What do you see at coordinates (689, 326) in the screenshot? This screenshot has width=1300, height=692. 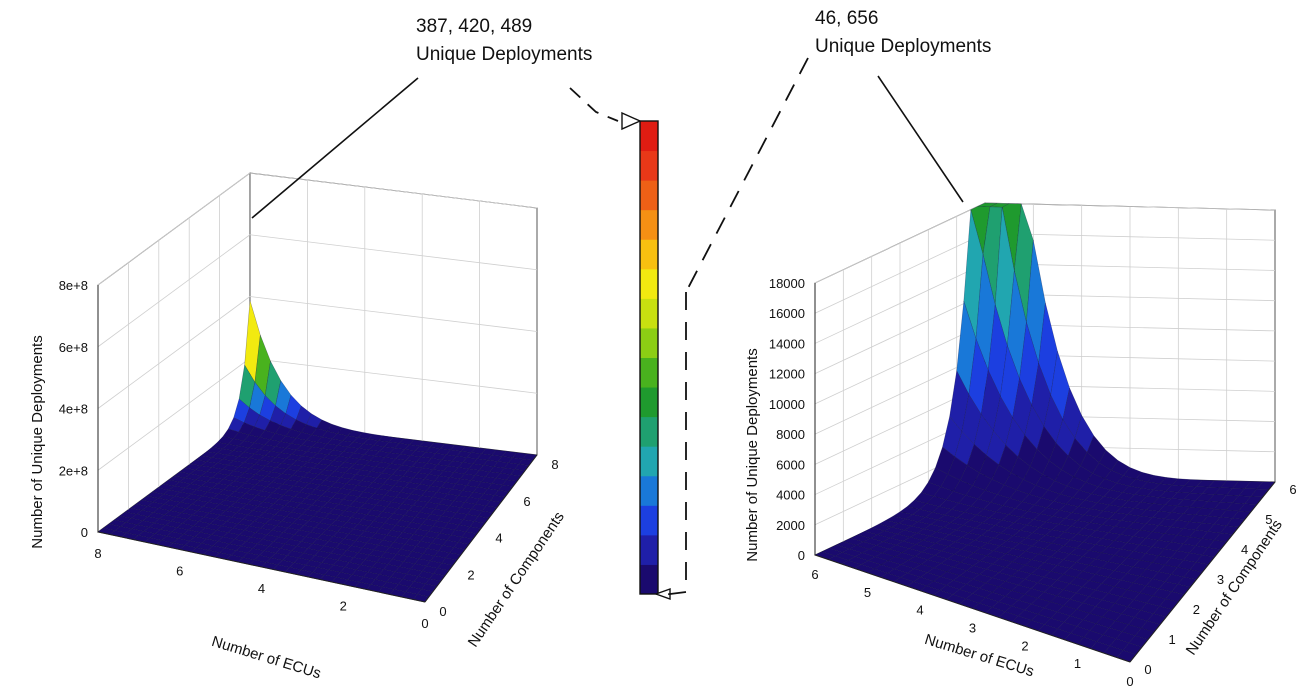 I see `range-connectors` at bounding box center [689, 326].